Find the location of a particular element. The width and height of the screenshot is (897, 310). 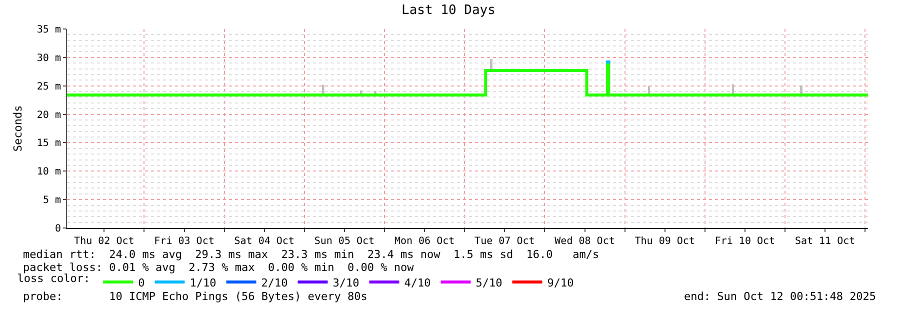

x-tick-label: Mon 06 Oct is located at coordinates (424, 241).